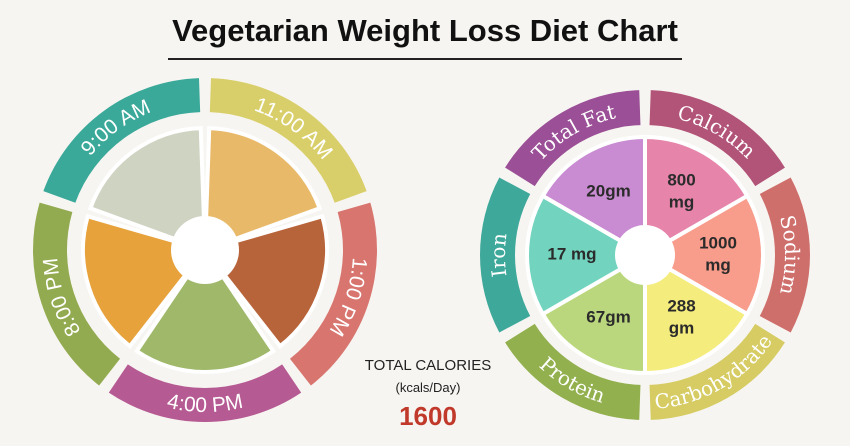 The width and height of the screenshot is (850, 446). What do you see at coordinates (608, 317) in the screenshot?
I see `nutrient-amount: 67gm` at bounding box center [608, 317].